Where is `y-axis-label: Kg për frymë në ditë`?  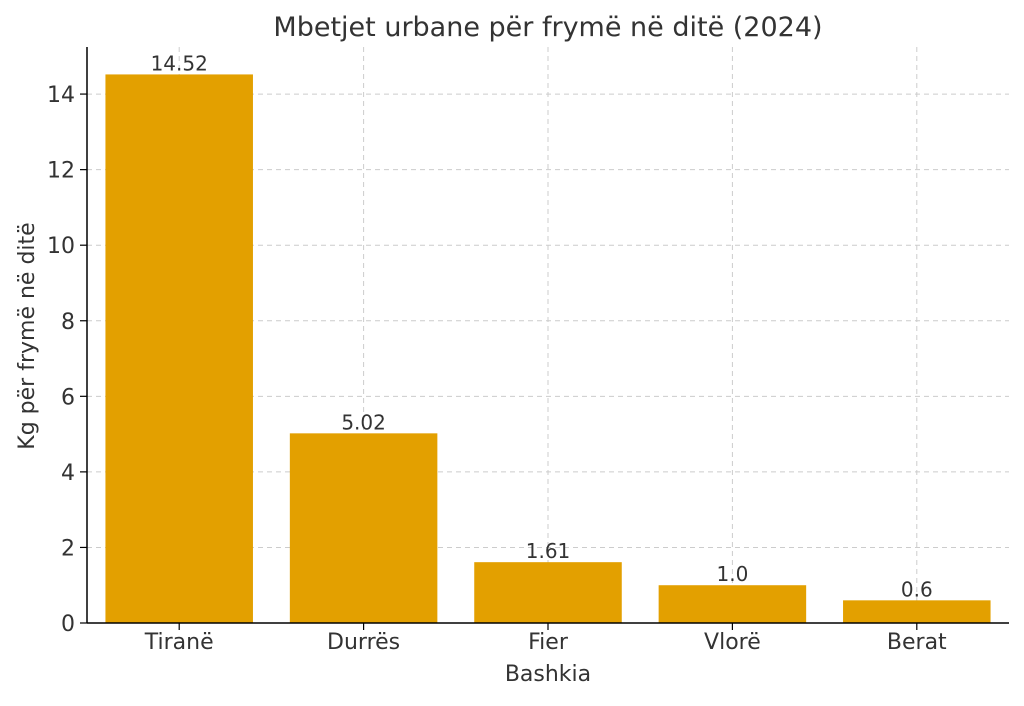
y-axis-label: Kg për frymë në ditë is located at coordinates (27, 335).